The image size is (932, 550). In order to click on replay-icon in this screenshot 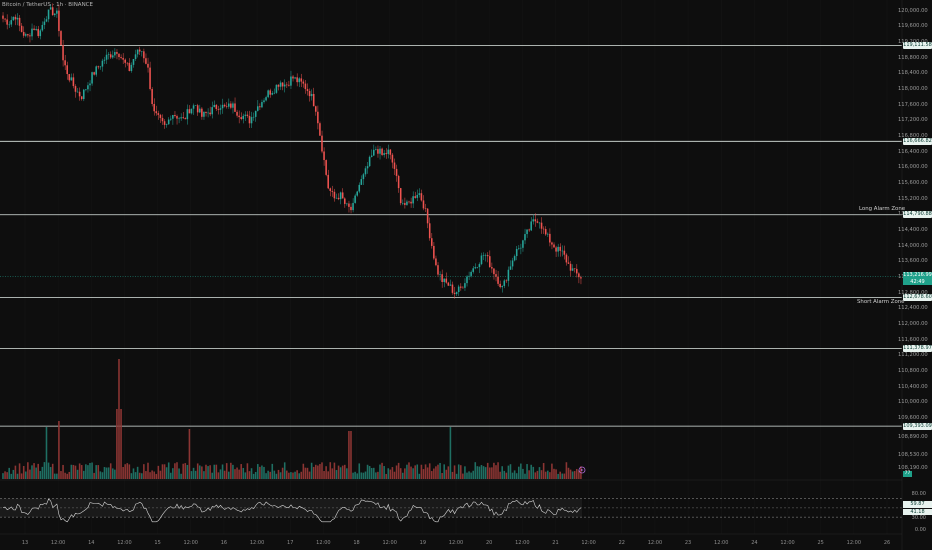, I will do `click(582, 470)`.